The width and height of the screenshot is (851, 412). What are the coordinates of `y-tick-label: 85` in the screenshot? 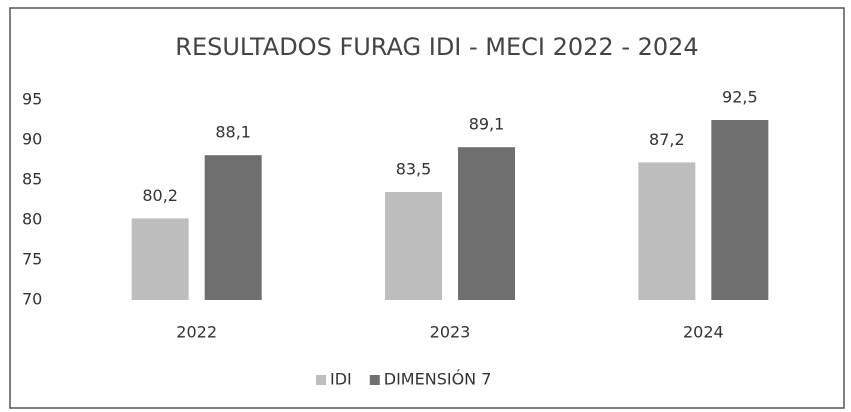 It's located at (32, 179).